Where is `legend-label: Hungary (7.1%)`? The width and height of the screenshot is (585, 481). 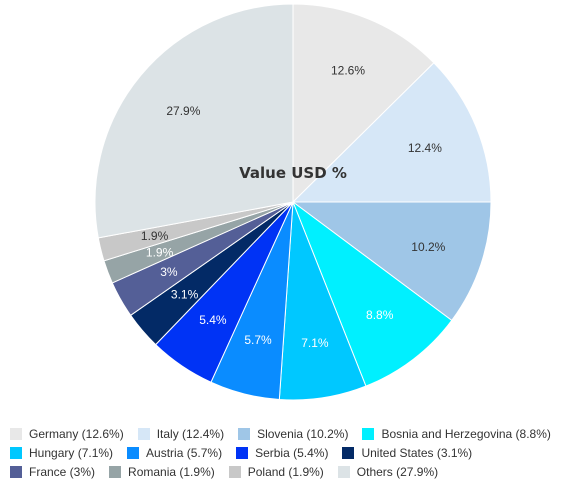 legend-label: Hungary (7.1%) is located at coordinates (71, 452).